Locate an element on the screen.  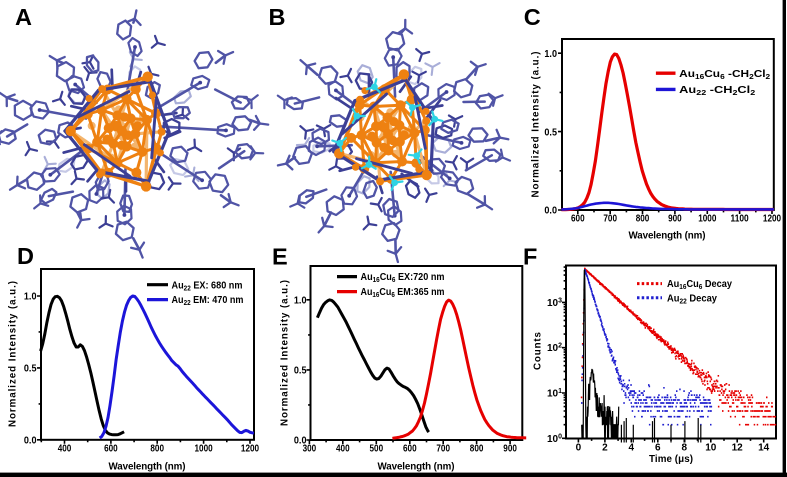
svg-text: 300 is located at coordinates (310, 449).